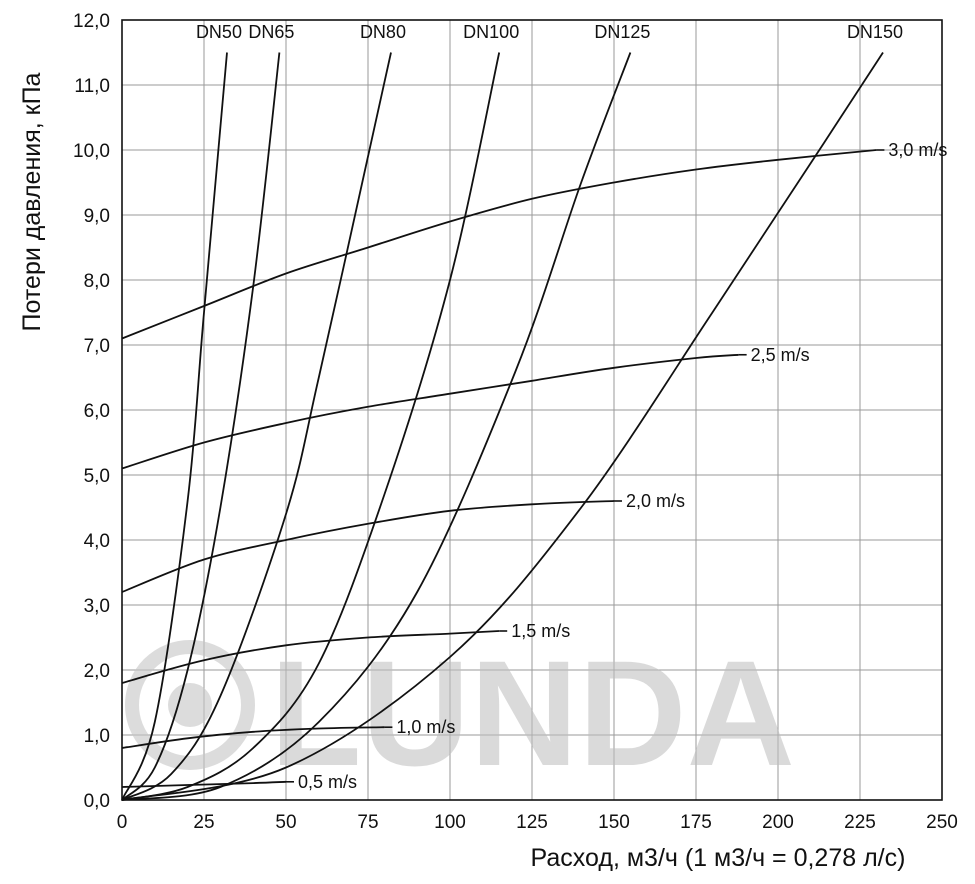 The height and width of the screenshot is (884, 975). What do you see at coordinates (97, 216) in the screenshot?
I see `y-tick-label: 9,0` at bounding box center [97, 216].